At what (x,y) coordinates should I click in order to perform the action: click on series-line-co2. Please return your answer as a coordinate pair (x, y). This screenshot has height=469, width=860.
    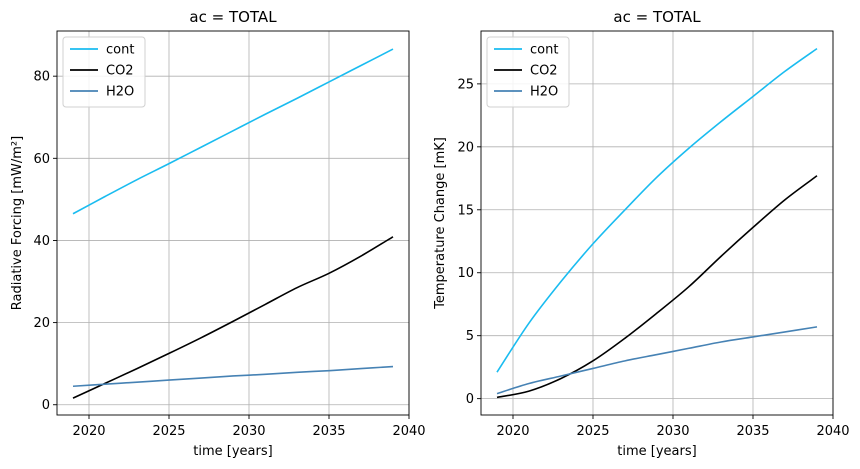
    Looking at the image, I should click on (233, 317).